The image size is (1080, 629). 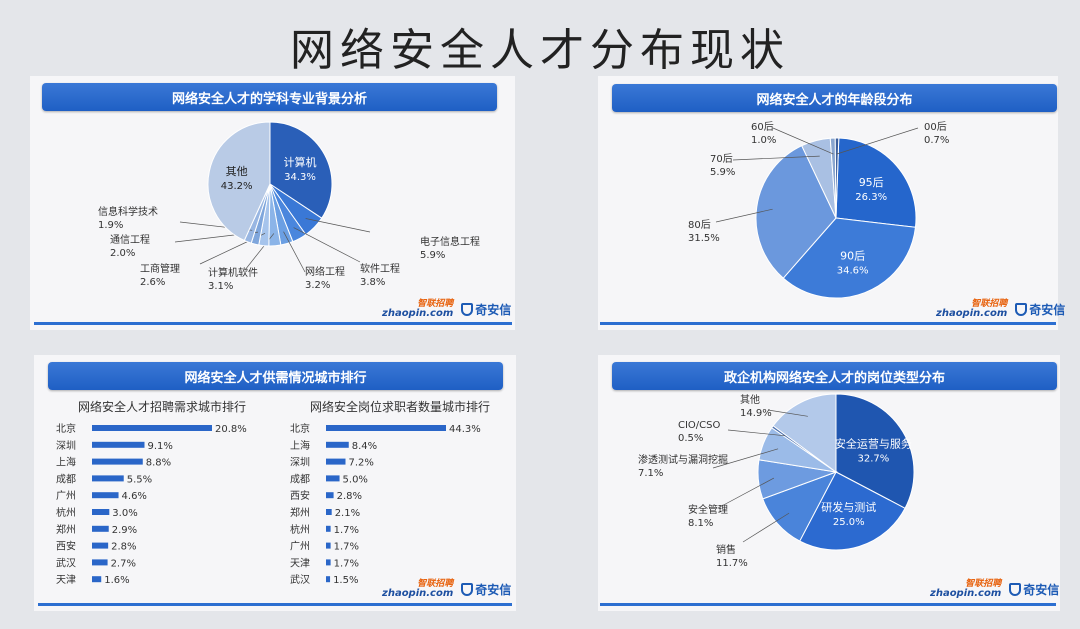 I want to click on slice-label: 电子信息工程, so click(x=450, y=241).